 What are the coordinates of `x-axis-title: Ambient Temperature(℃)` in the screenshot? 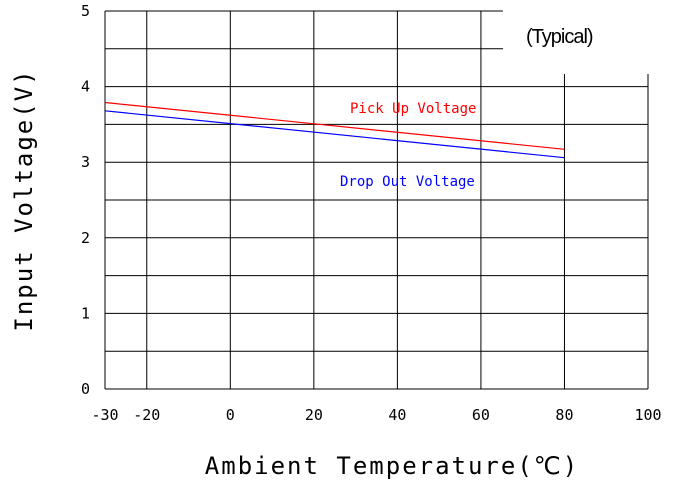 It's located at (392, 466).